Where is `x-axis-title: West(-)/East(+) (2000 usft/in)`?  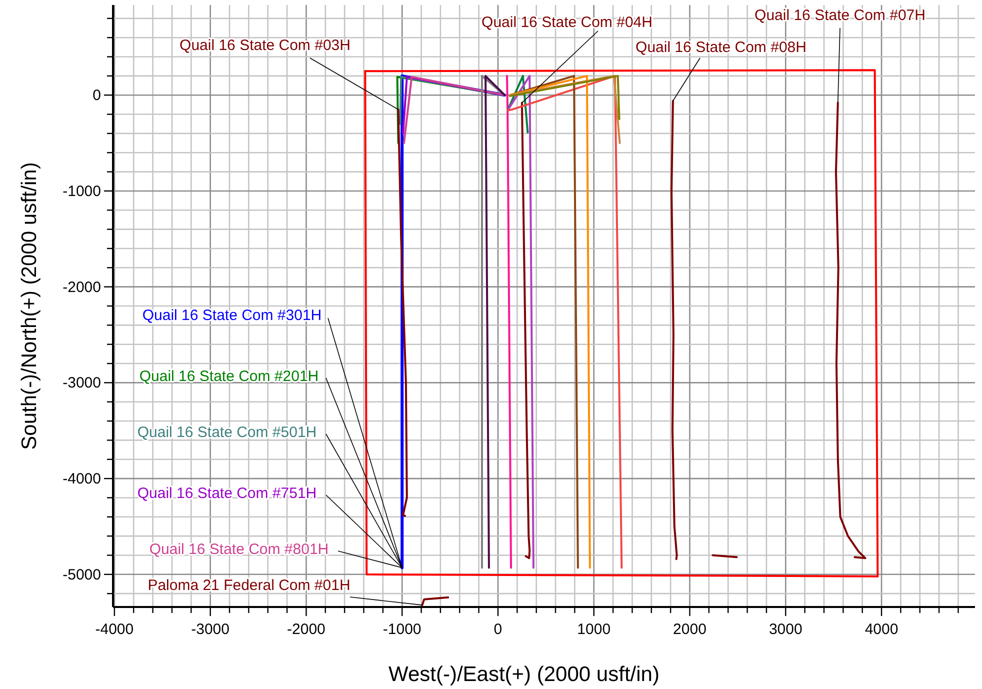
x-axis-title: West(-)/East(+) (2000 usft/in) is located at coordinates (524, 674).